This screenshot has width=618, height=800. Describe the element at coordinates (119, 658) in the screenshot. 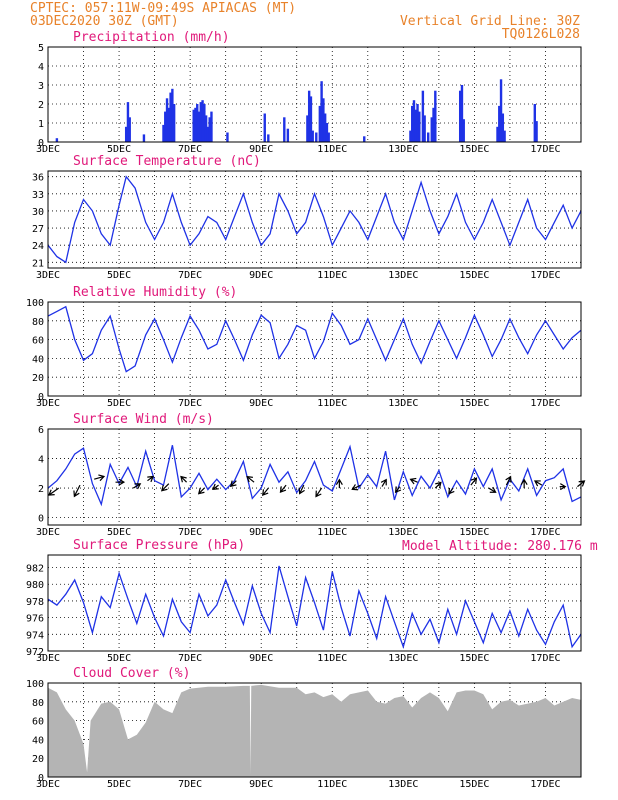

I see `pressure-x-tick-label: 5DEC` at that location.